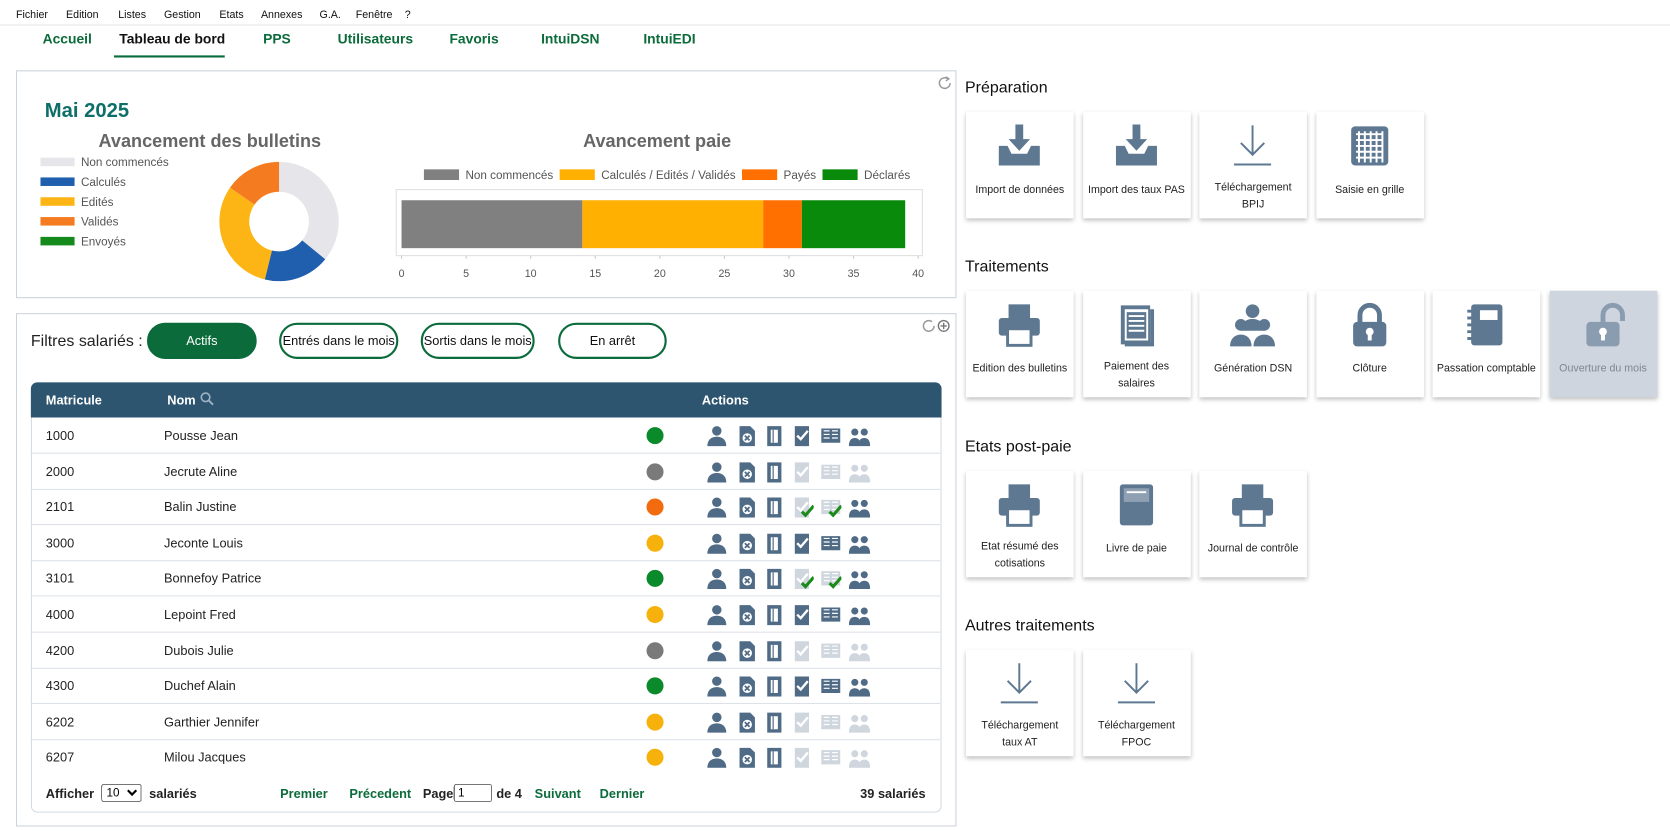 This screenshot has height=831, width=1670. Describe the element at coordinates (622, 793) in the screenshot. I see `last-link: Dernier` at that location.